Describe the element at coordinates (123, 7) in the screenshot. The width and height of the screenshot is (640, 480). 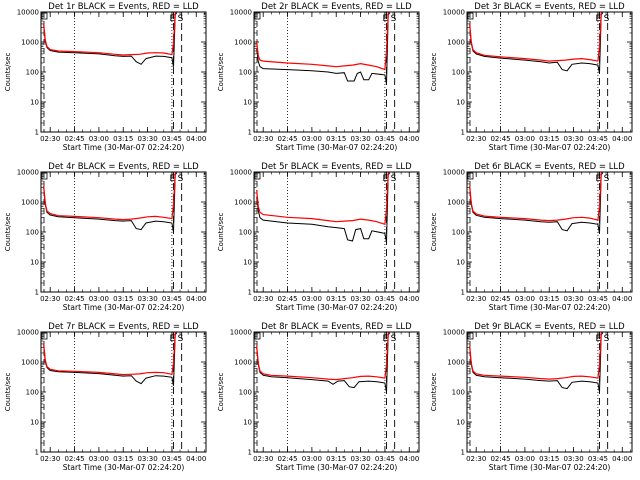
I see `panel-title: Det 1r BLACK = Events, RED = LLD` at that location.